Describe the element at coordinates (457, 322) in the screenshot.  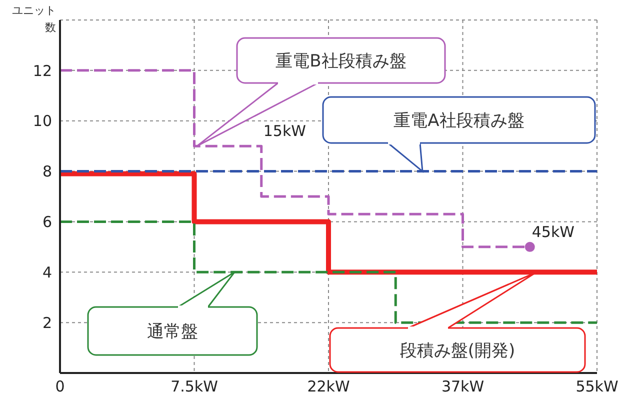
I see `callout-box: 段積み盤(開発)` at that location.